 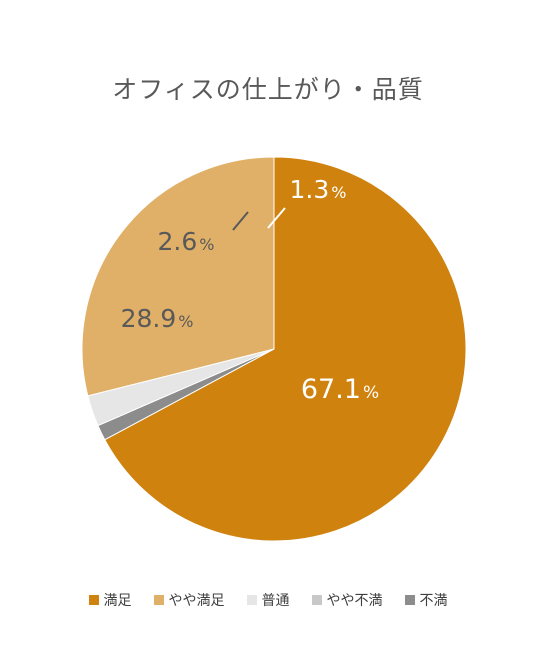 What do you see at coordinates (433, 601) in the screenshot?
I see `legend-label-4: 不満` at bounding box center [433, 601].